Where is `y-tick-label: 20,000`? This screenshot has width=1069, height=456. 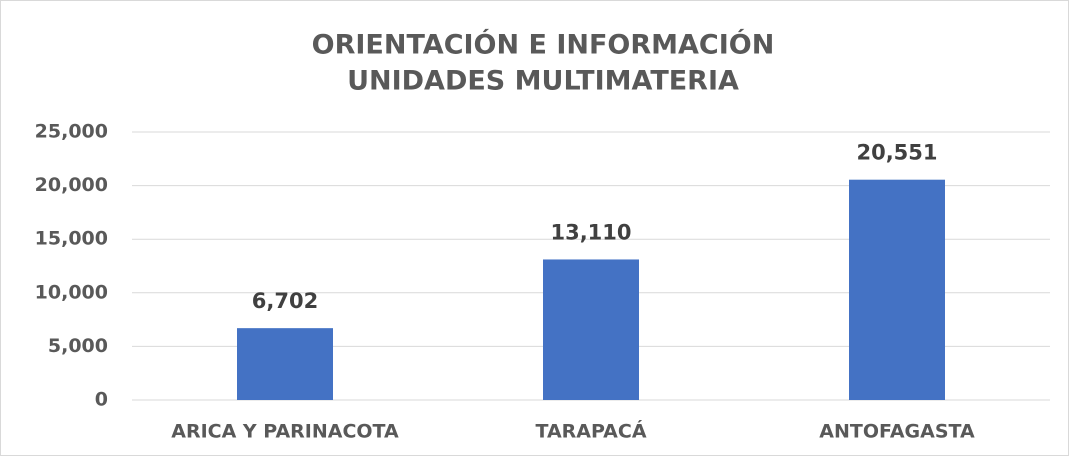 y-tick-label: 20,000 is located at coordinates (71, 185).